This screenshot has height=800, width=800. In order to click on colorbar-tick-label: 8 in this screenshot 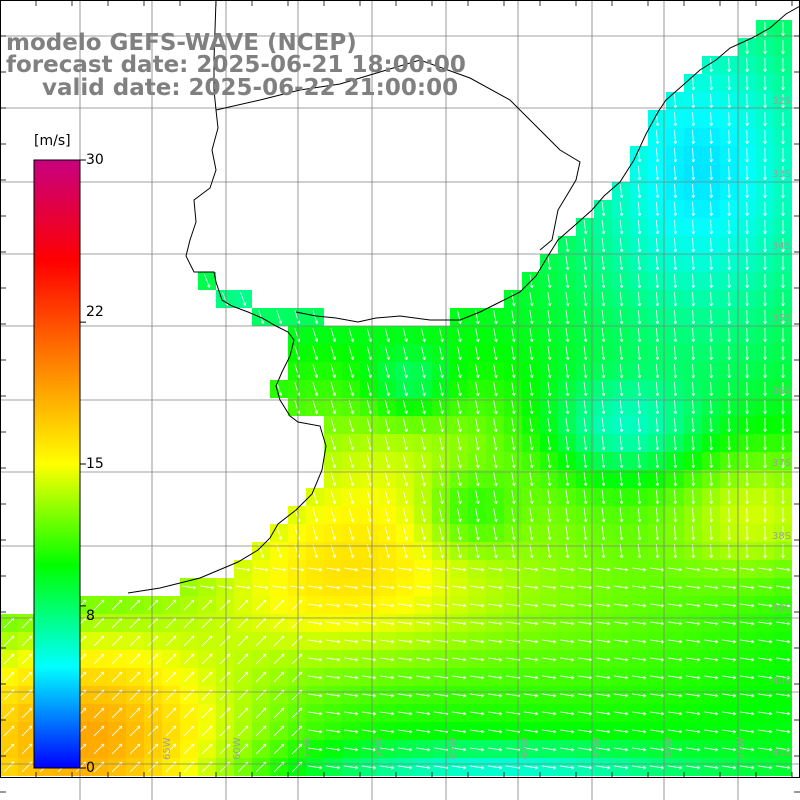, I will do `click(90, 616)`.